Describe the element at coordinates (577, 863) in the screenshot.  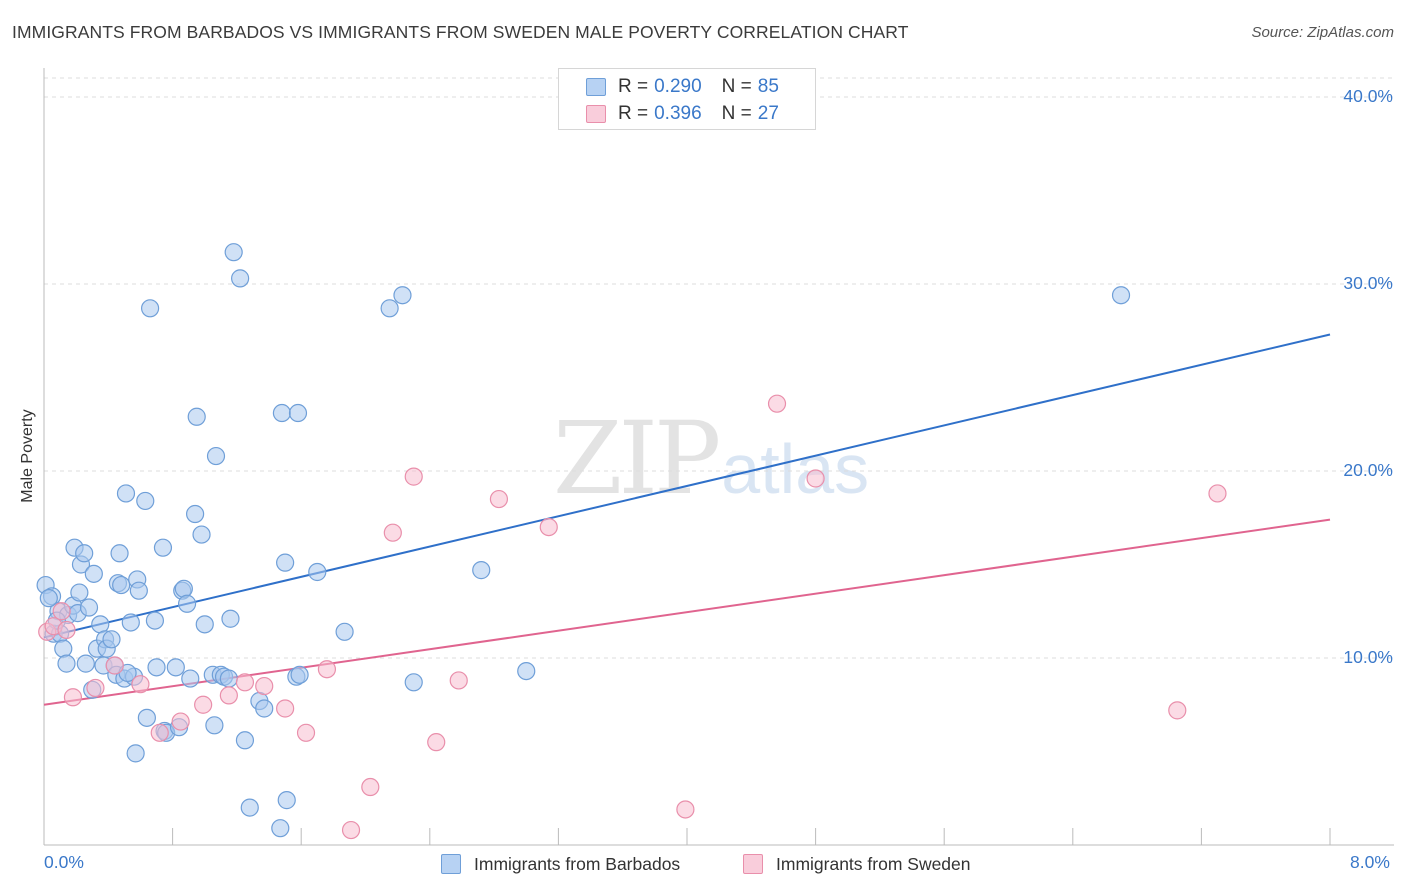
I see `legend-label: Immigrants from Barbados` at that location.